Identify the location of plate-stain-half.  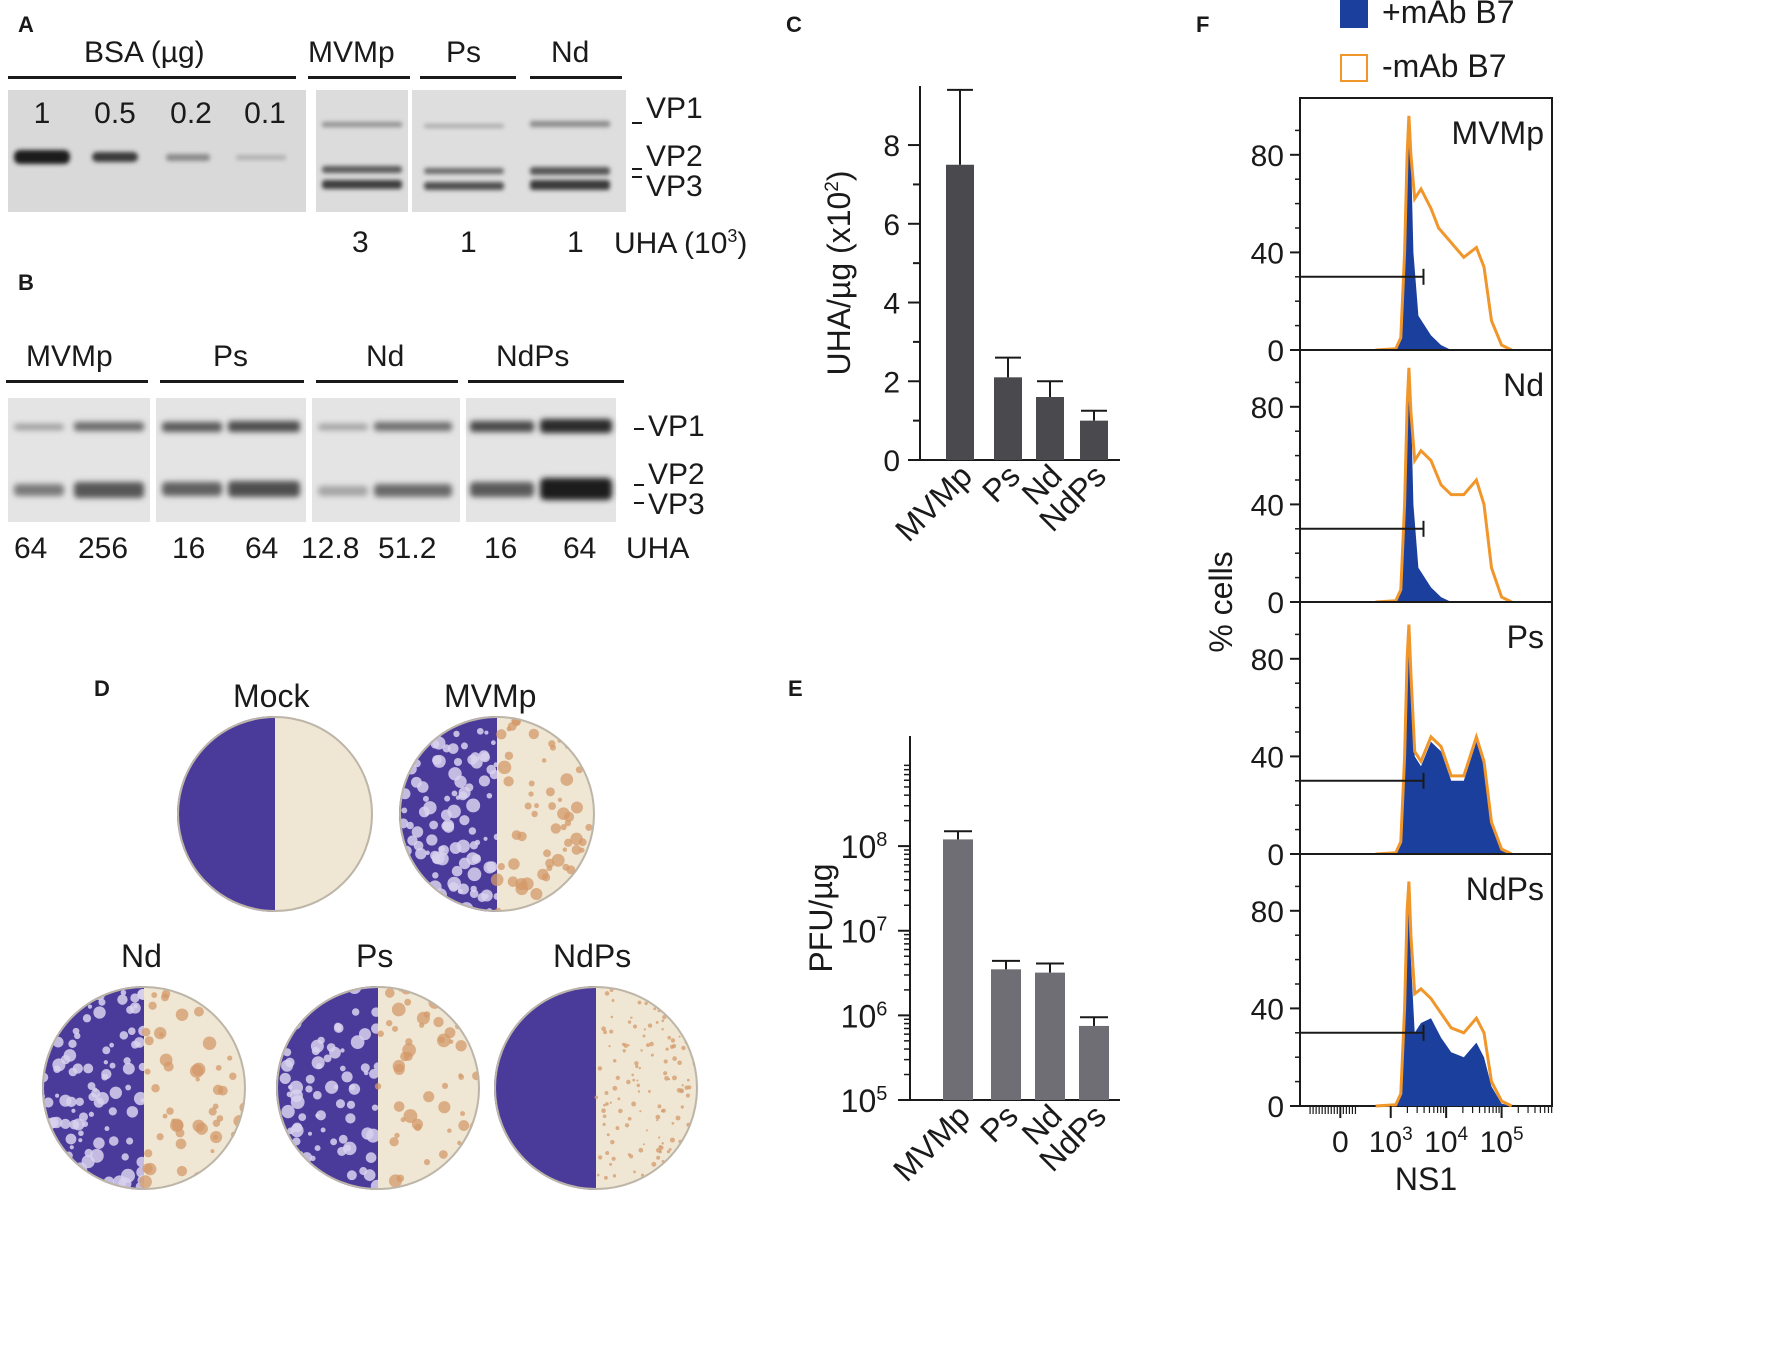
(545, 1088).